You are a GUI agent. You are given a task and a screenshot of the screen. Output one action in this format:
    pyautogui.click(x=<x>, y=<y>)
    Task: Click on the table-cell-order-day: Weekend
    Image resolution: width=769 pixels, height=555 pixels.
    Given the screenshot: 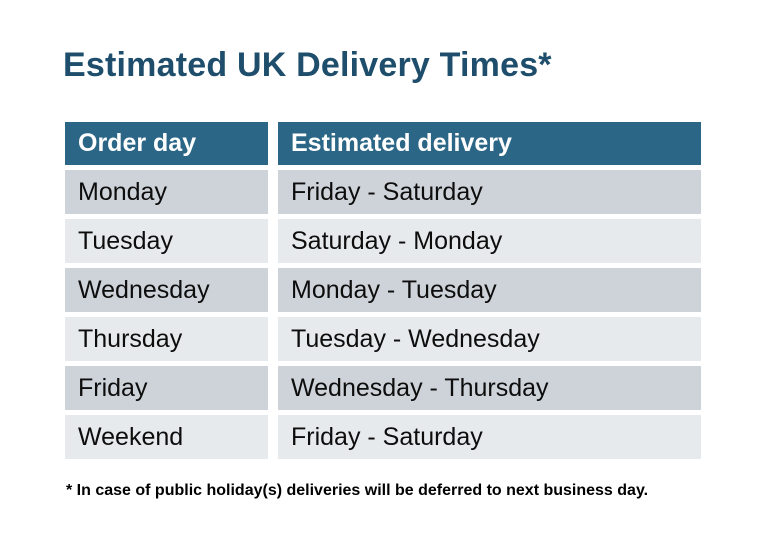 What is the action you would take?
    pyautogui.click(x=166, y=437)
    